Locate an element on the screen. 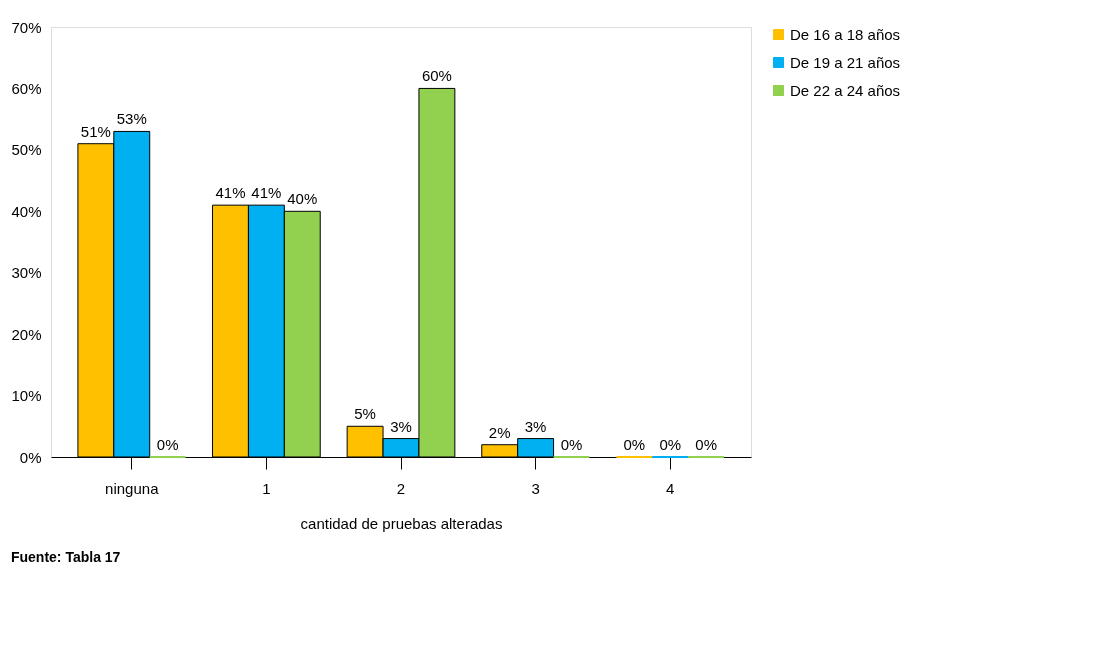 The width and height of the screenshot is (1094, 653). x-tick-label: ninguna is located at coordinates (132, 488).